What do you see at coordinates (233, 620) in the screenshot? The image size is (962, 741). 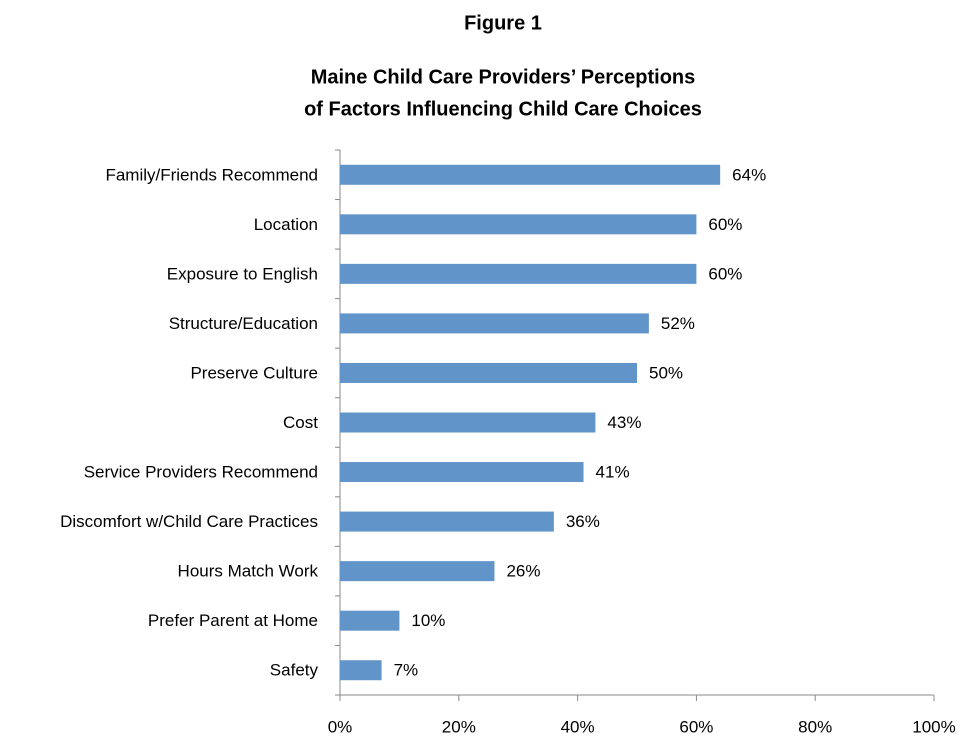 I see `y-tick-label: Prefer Parent at Home` at bounding box center [233, 620].